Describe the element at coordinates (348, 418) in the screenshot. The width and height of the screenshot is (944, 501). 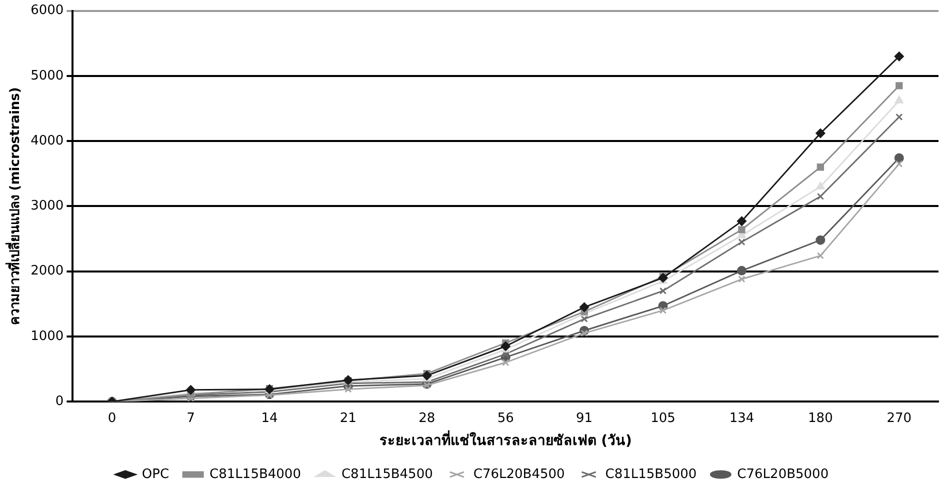
I see `x-tick-label: 21` at that location.